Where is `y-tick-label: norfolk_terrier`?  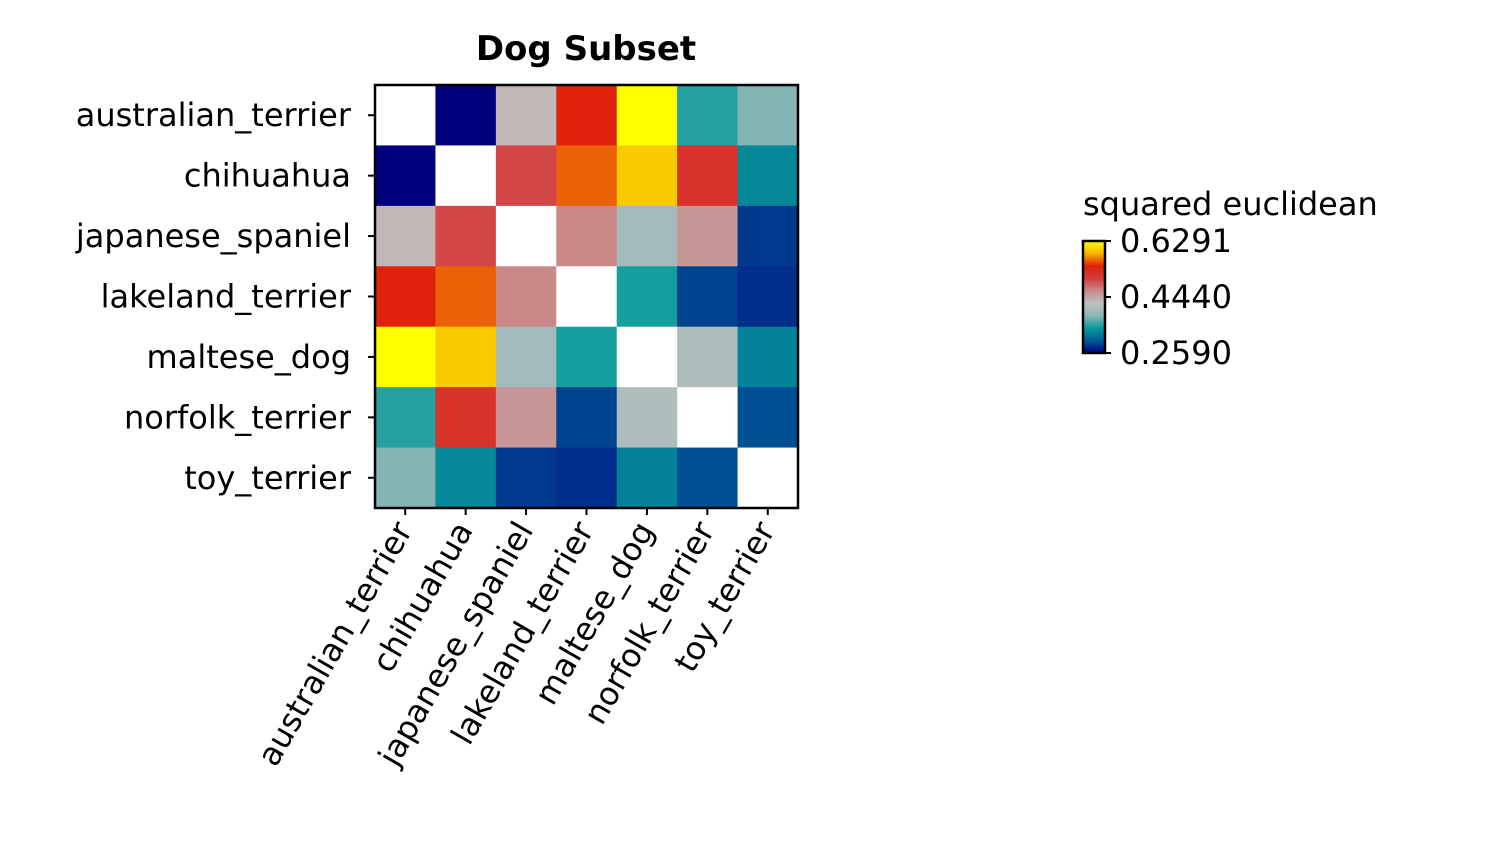
y-tick-label: norfolk_terrier is located at coordinates (238, 417).